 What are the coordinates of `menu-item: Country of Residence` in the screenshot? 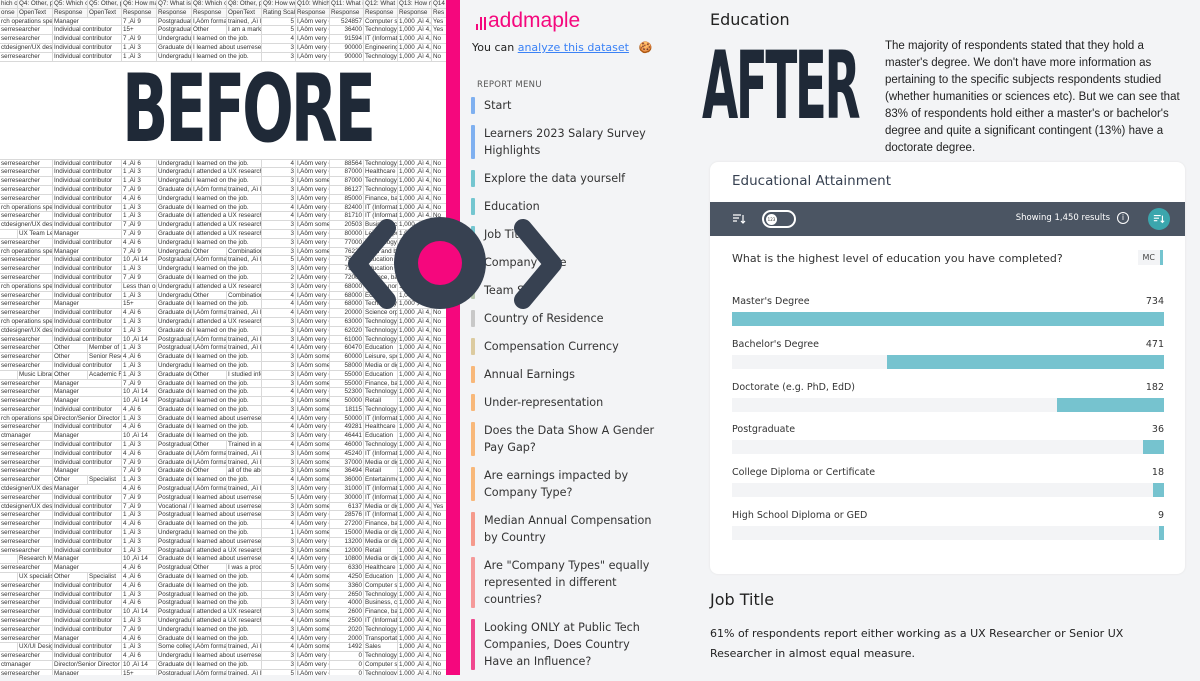 It's located at (566, 318).